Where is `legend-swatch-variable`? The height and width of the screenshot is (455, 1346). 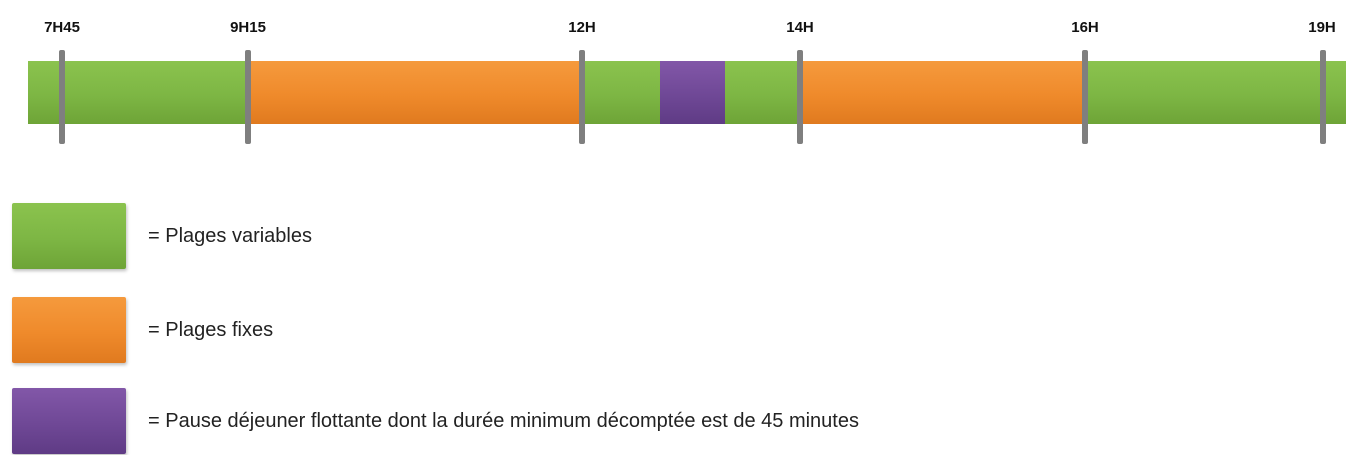
legend-swatch-variable is located at coordinates (69, 236).